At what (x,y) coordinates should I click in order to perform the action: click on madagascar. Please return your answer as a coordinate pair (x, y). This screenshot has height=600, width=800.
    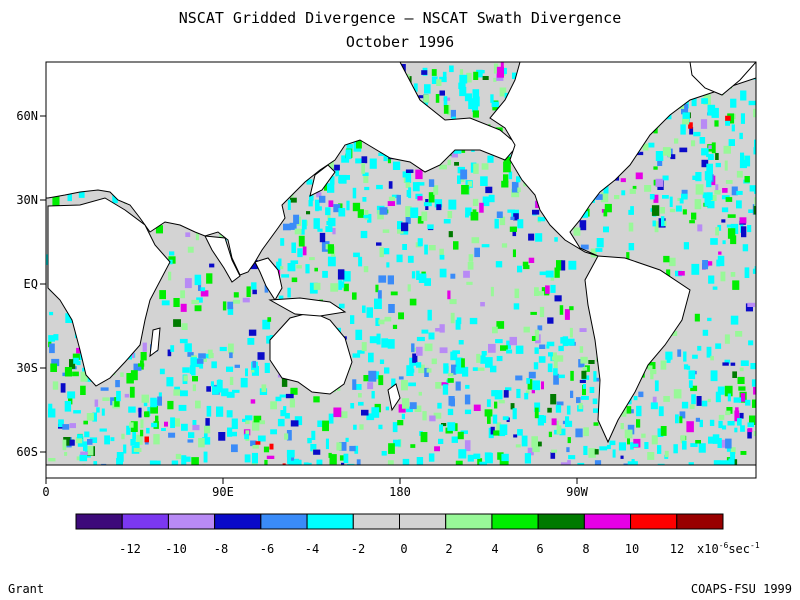
    Looking at the image, I should click on (155, 342).